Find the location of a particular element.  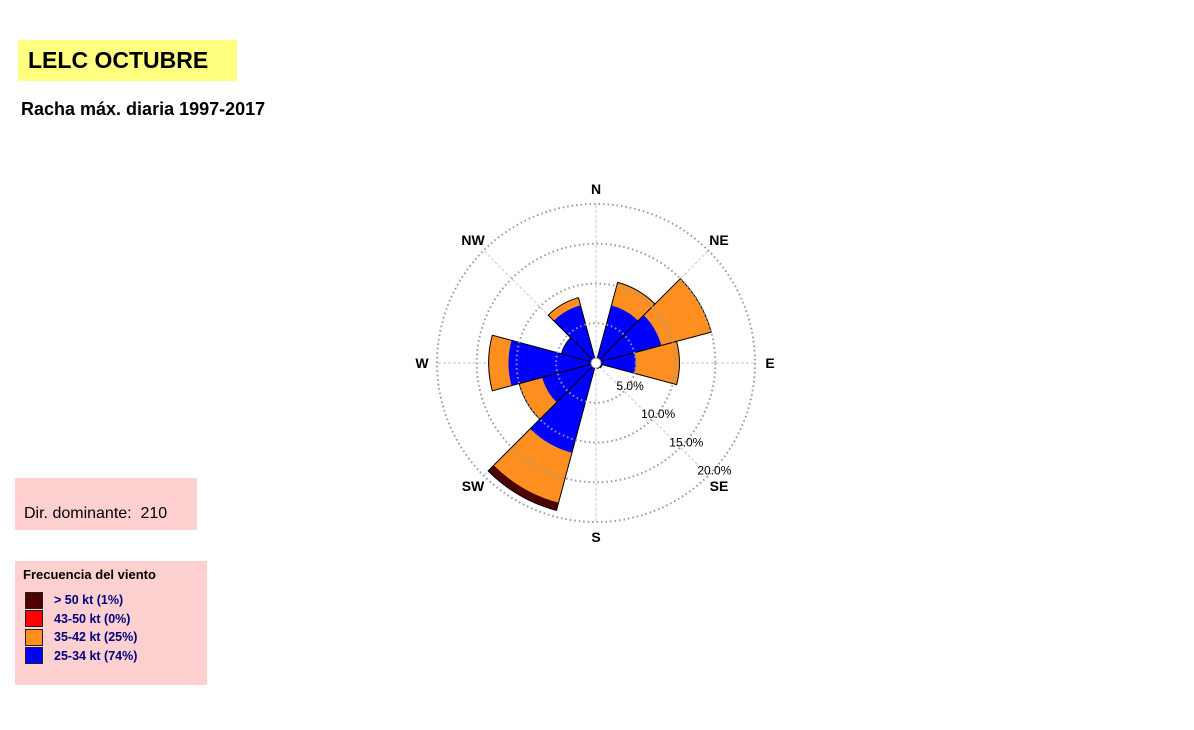

direction-label: N is located at coordinates (596, 189).